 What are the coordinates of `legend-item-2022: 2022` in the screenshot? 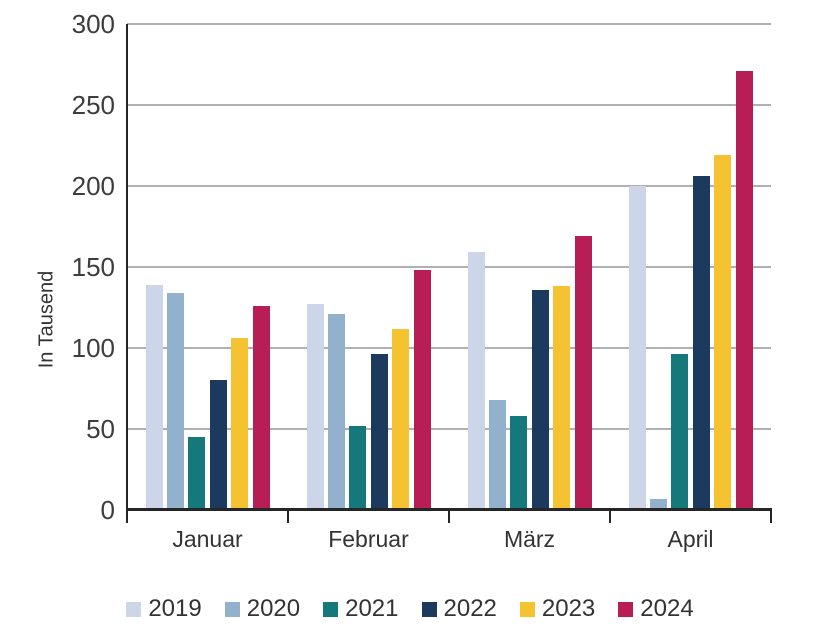 It's located at (459, 609).